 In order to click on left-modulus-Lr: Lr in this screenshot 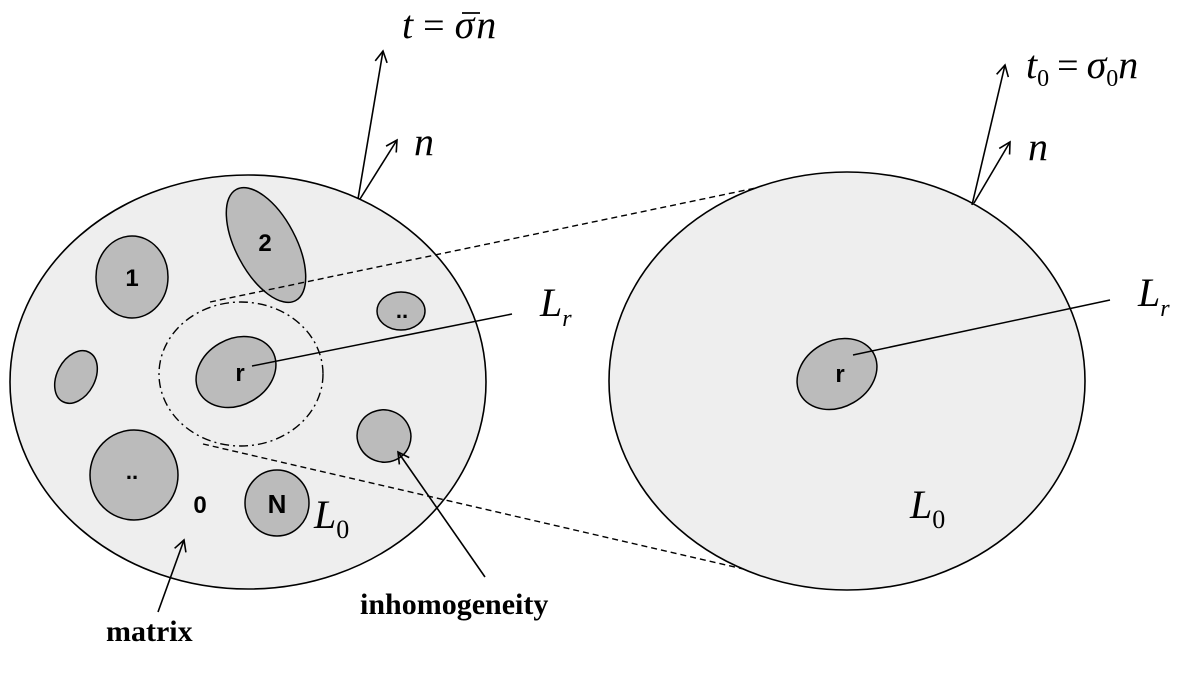, I will do `click(555, 306)`.